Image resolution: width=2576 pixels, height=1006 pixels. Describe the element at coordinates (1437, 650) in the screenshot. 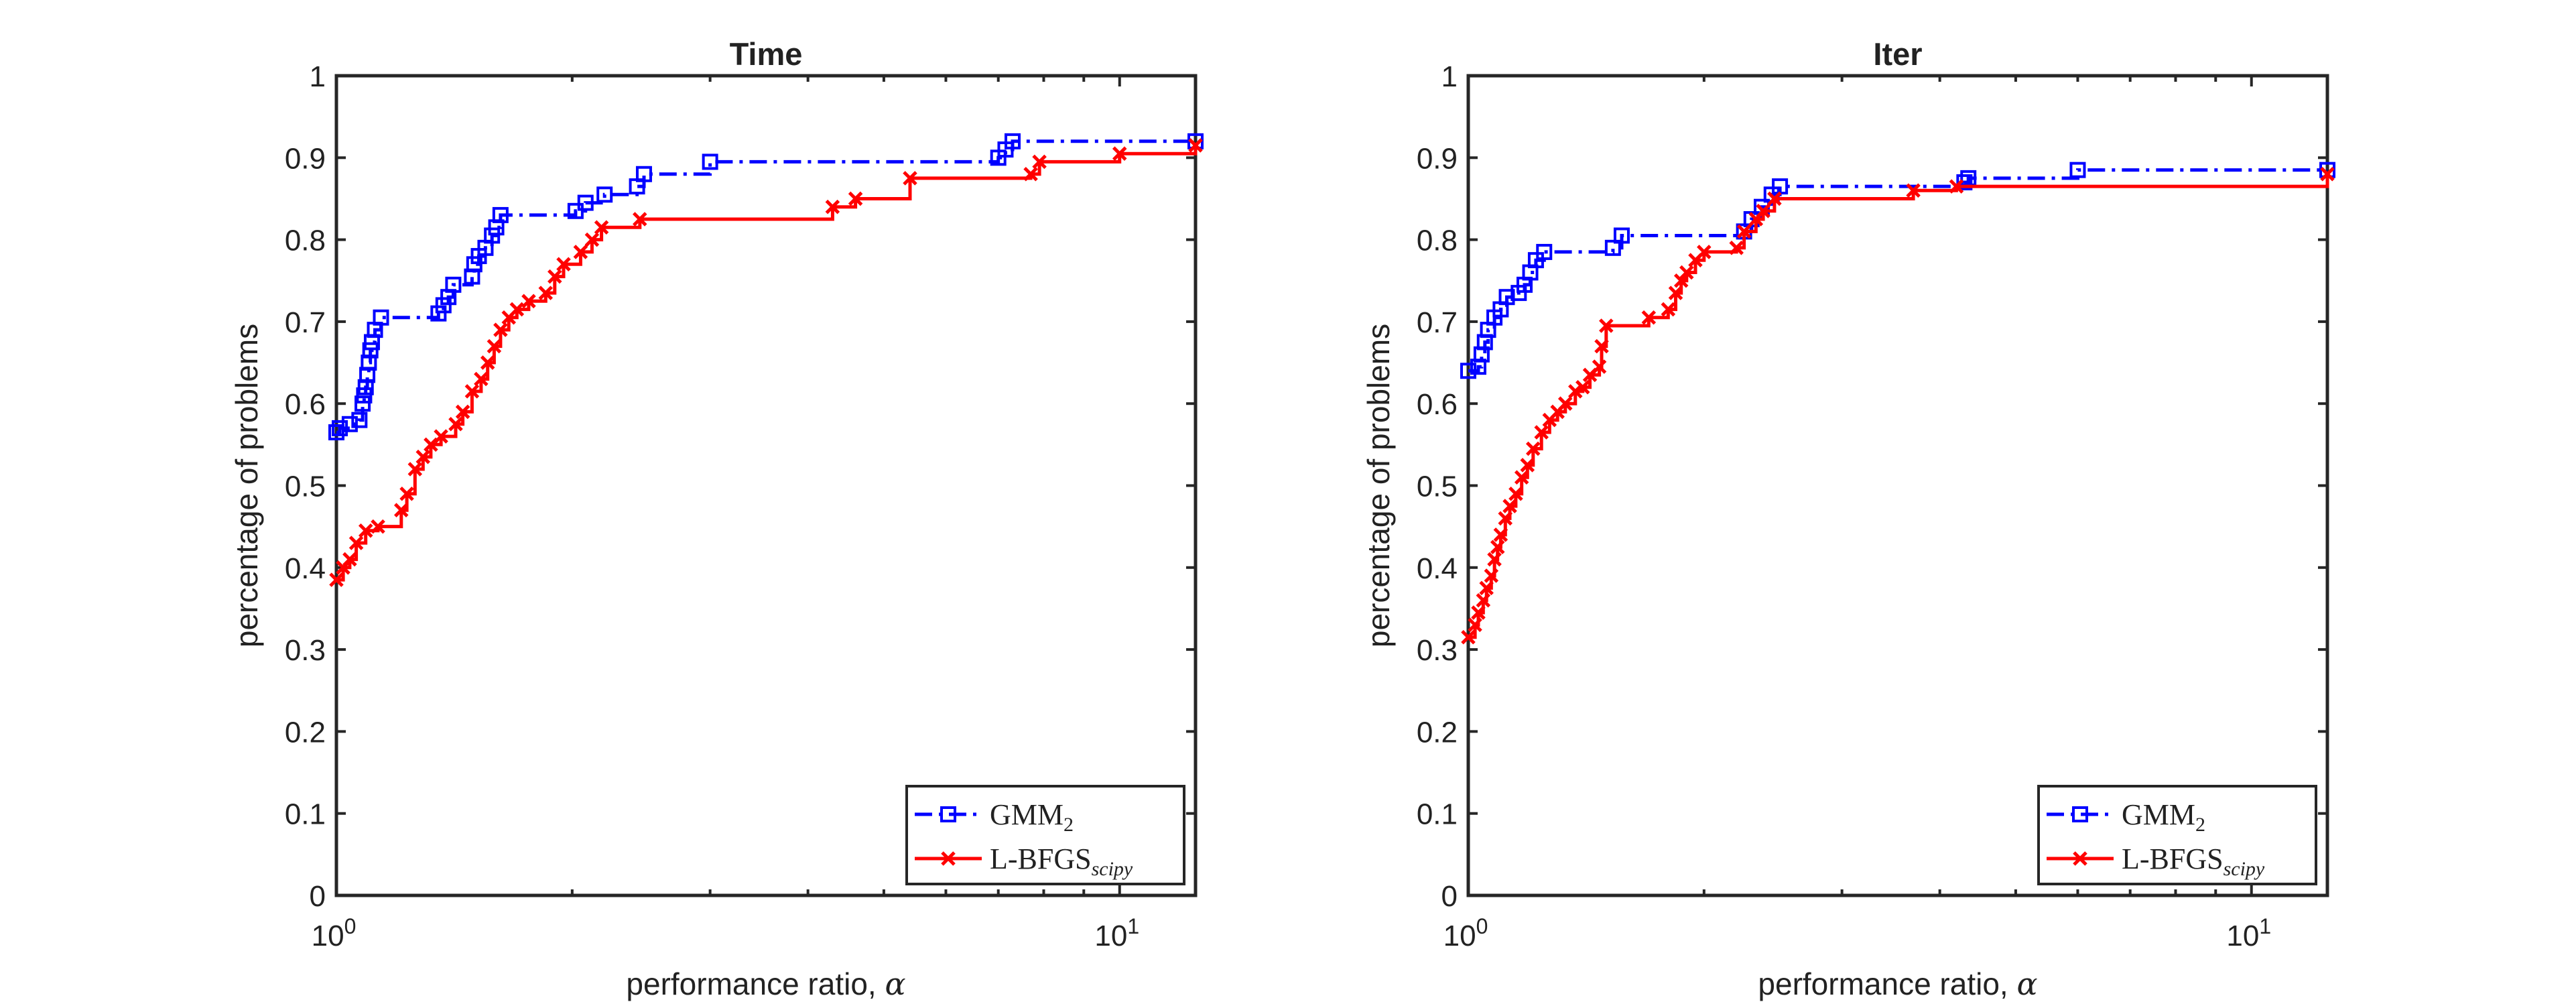

I see `y-tick-label: 0.3` at that location.